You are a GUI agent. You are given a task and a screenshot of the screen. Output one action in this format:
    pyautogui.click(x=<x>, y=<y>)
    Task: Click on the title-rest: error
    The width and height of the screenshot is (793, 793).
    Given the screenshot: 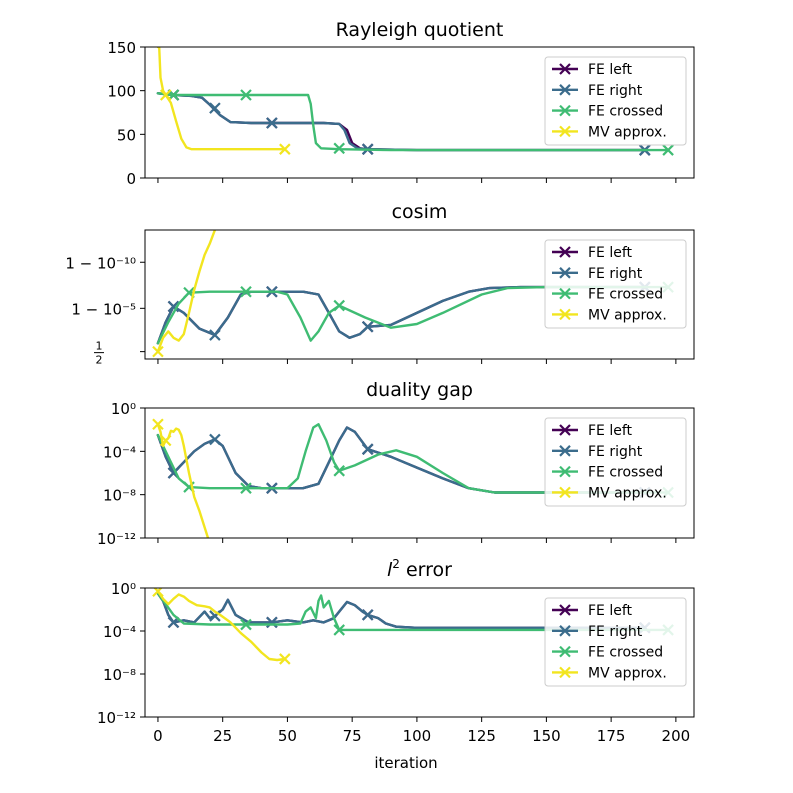 What is the action you would take?
    pyautogui.click(x=426, y=570)
    